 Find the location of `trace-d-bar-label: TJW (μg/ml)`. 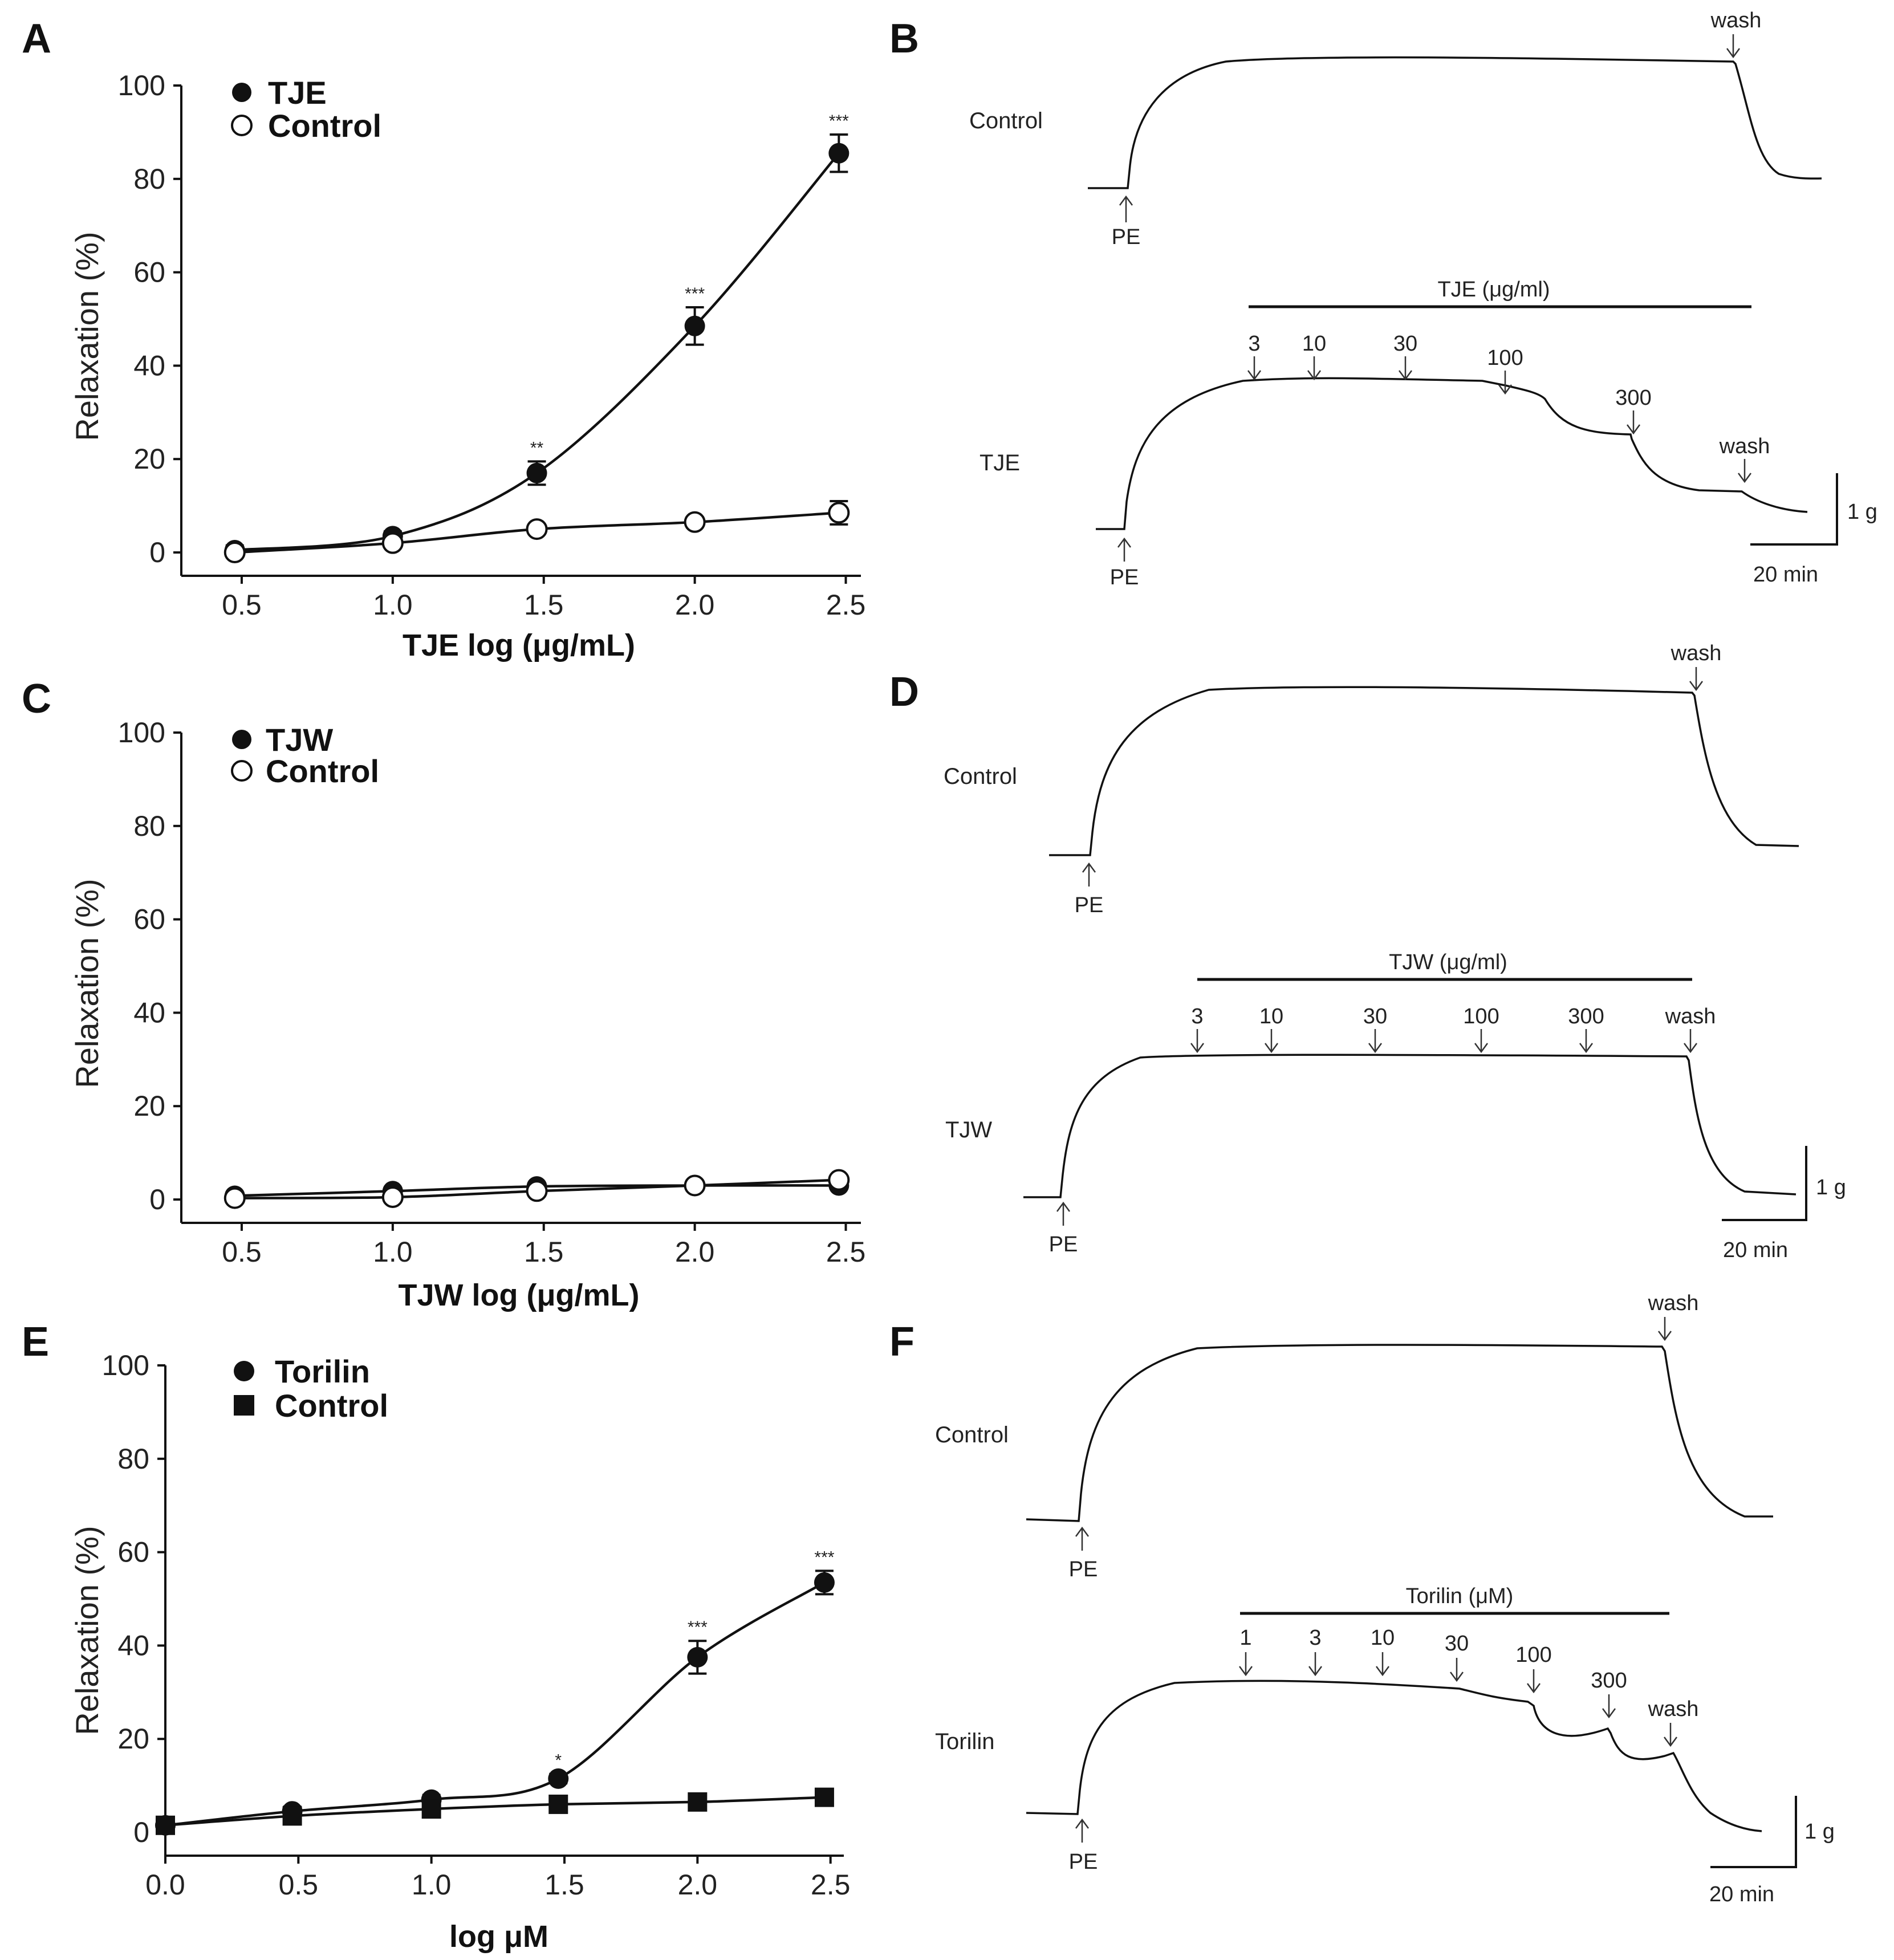

trace-d-bar-label: TJW (μg/ml) is located at coordinates (1448, 962).